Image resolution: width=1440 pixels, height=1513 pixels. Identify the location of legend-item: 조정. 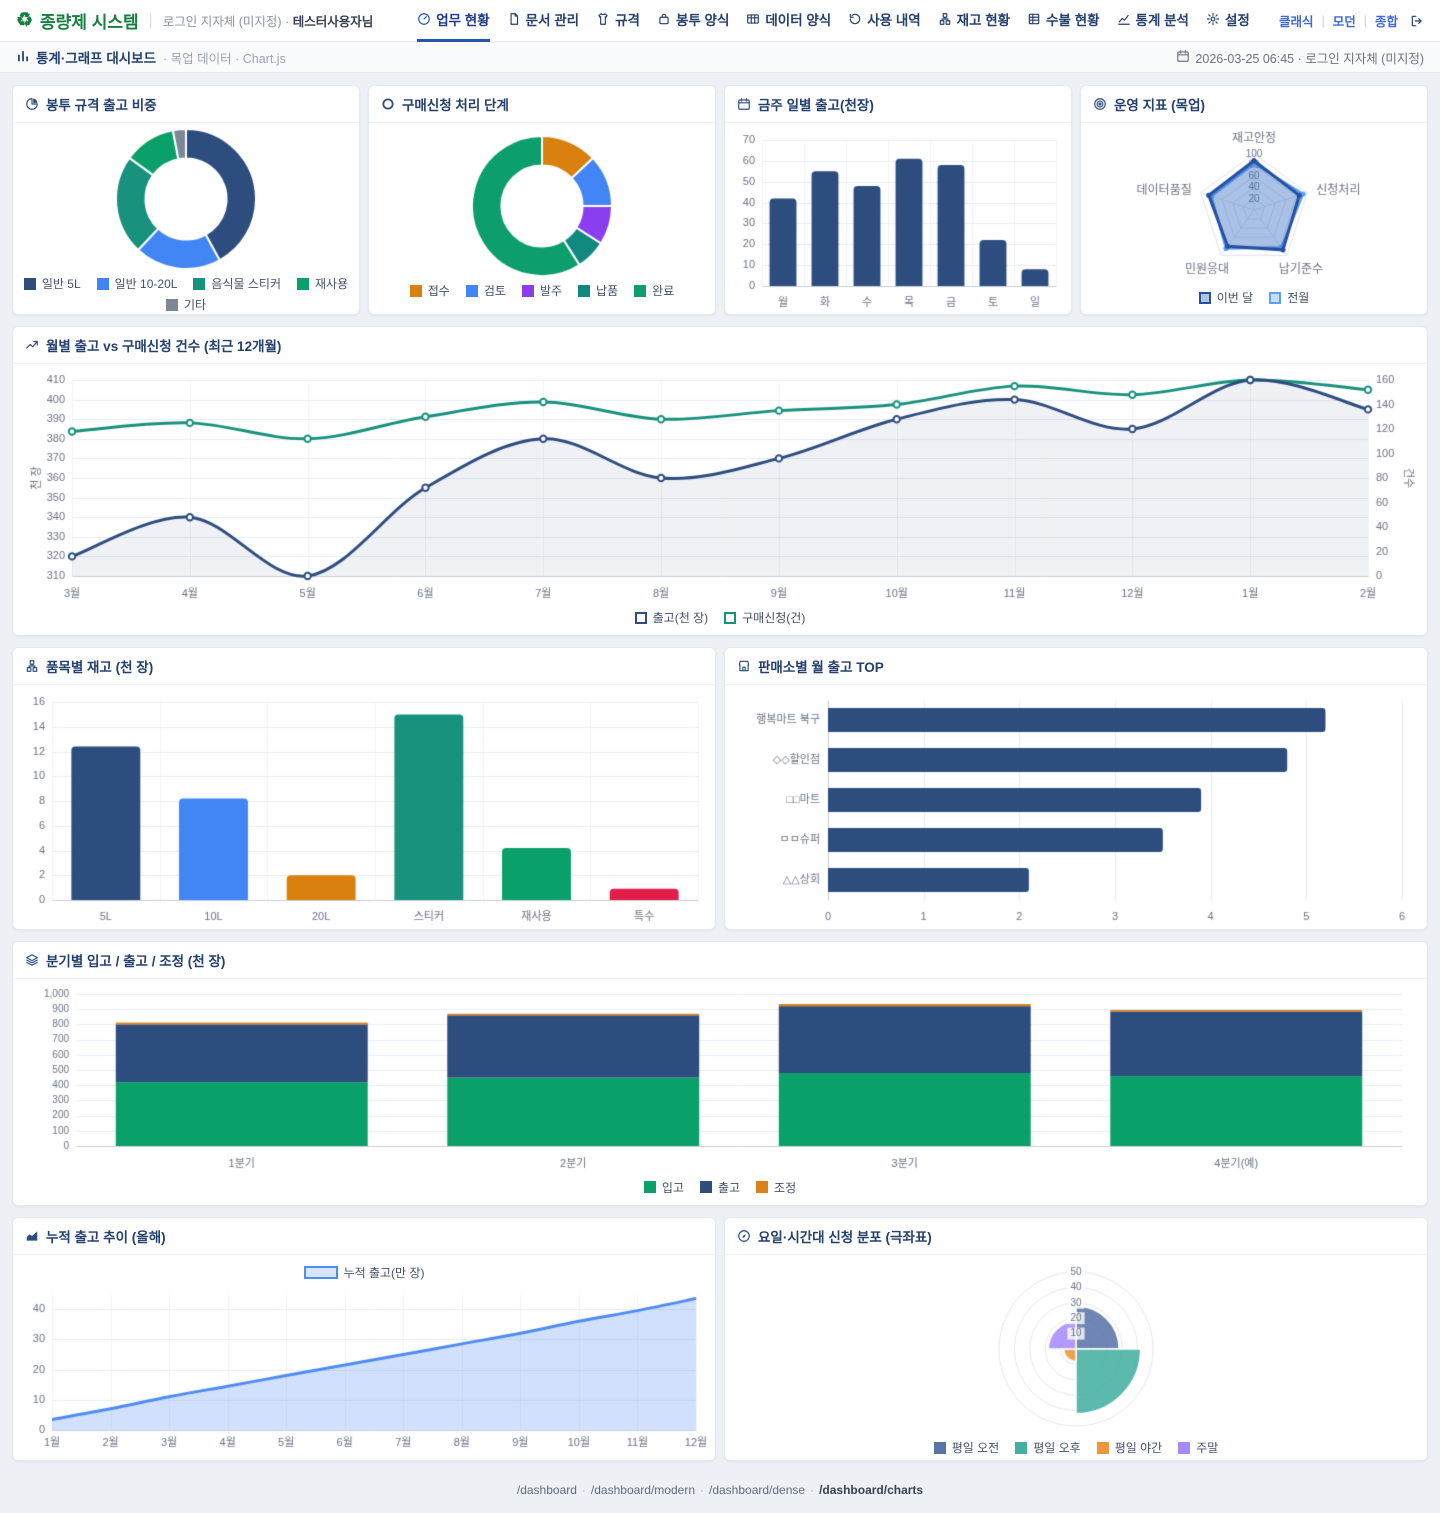
(776, 1187).